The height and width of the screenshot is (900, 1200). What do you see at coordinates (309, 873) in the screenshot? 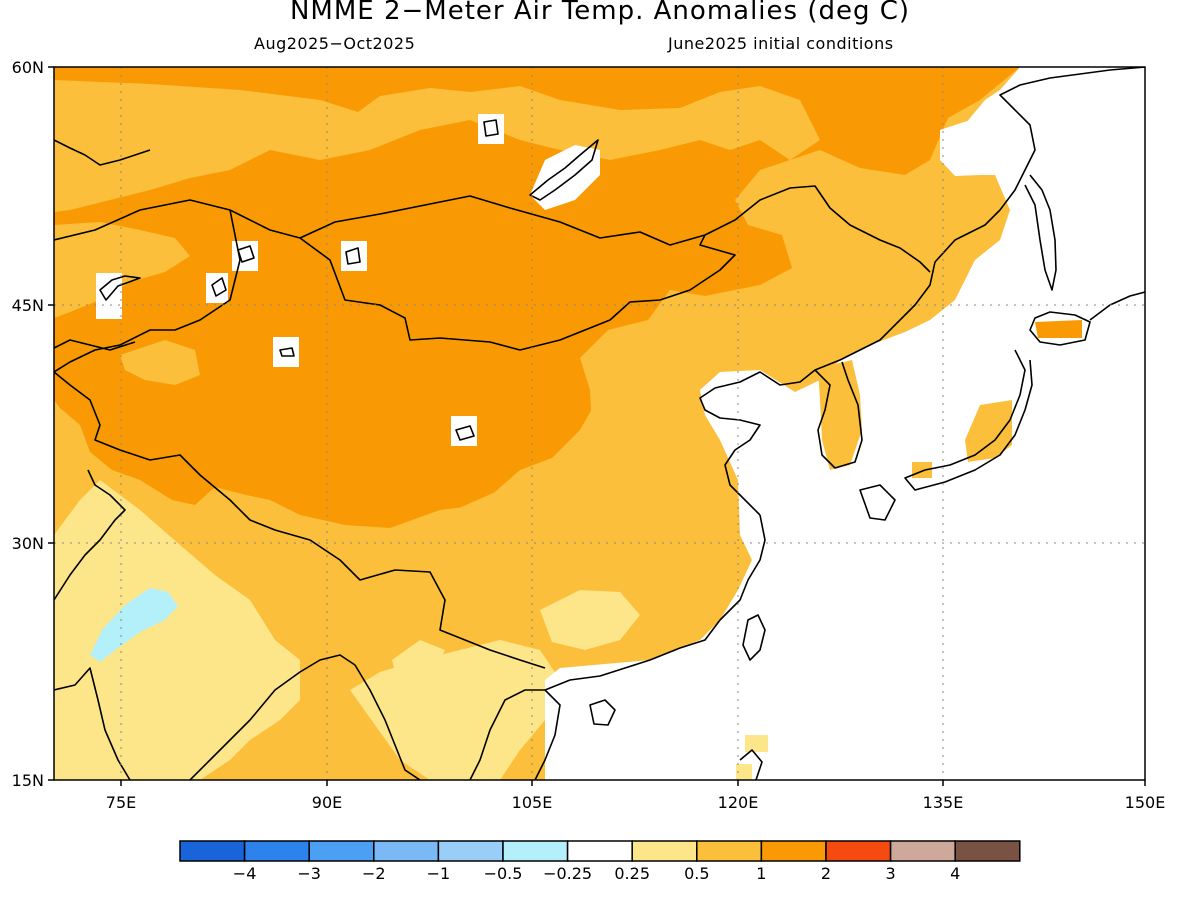
I see `colorbar-label: −3` at bounding box center [309, 873].